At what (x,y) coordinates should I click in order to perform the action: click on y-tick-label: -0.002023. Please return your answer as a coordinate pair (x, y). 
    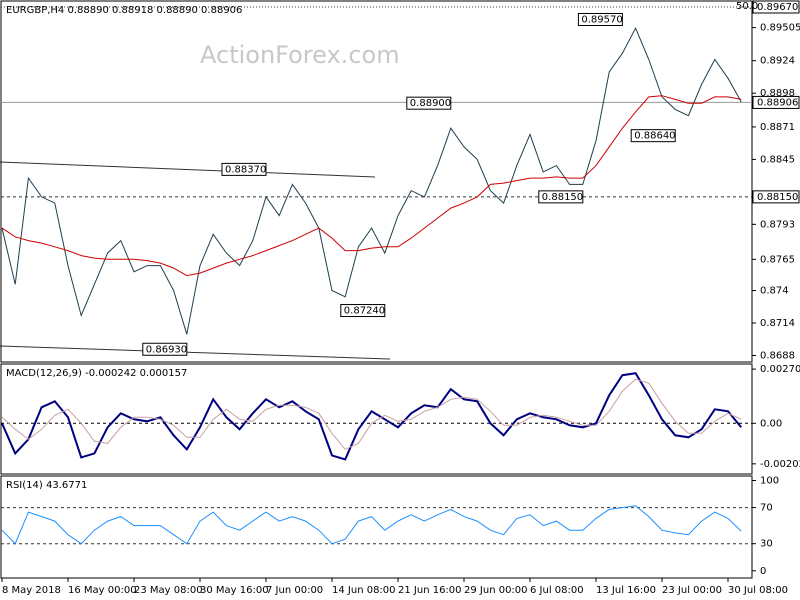
    Looking at the image, I should click on (780, 464).